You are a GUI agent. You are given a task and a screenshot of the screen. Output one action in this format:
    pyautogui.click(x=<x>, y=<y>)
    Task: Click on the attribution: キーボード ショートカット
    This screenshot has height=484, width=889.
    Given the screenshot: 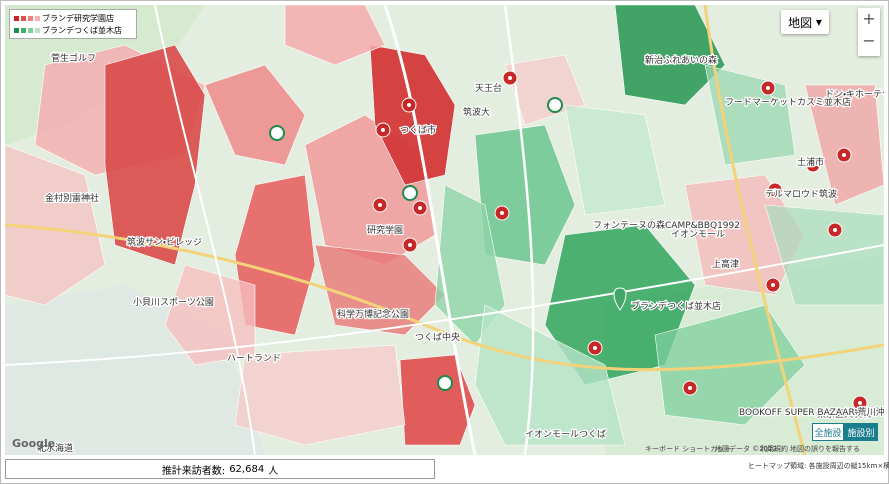 What is the action you would take?
    pyautogui.click(x=688, y=449)
    